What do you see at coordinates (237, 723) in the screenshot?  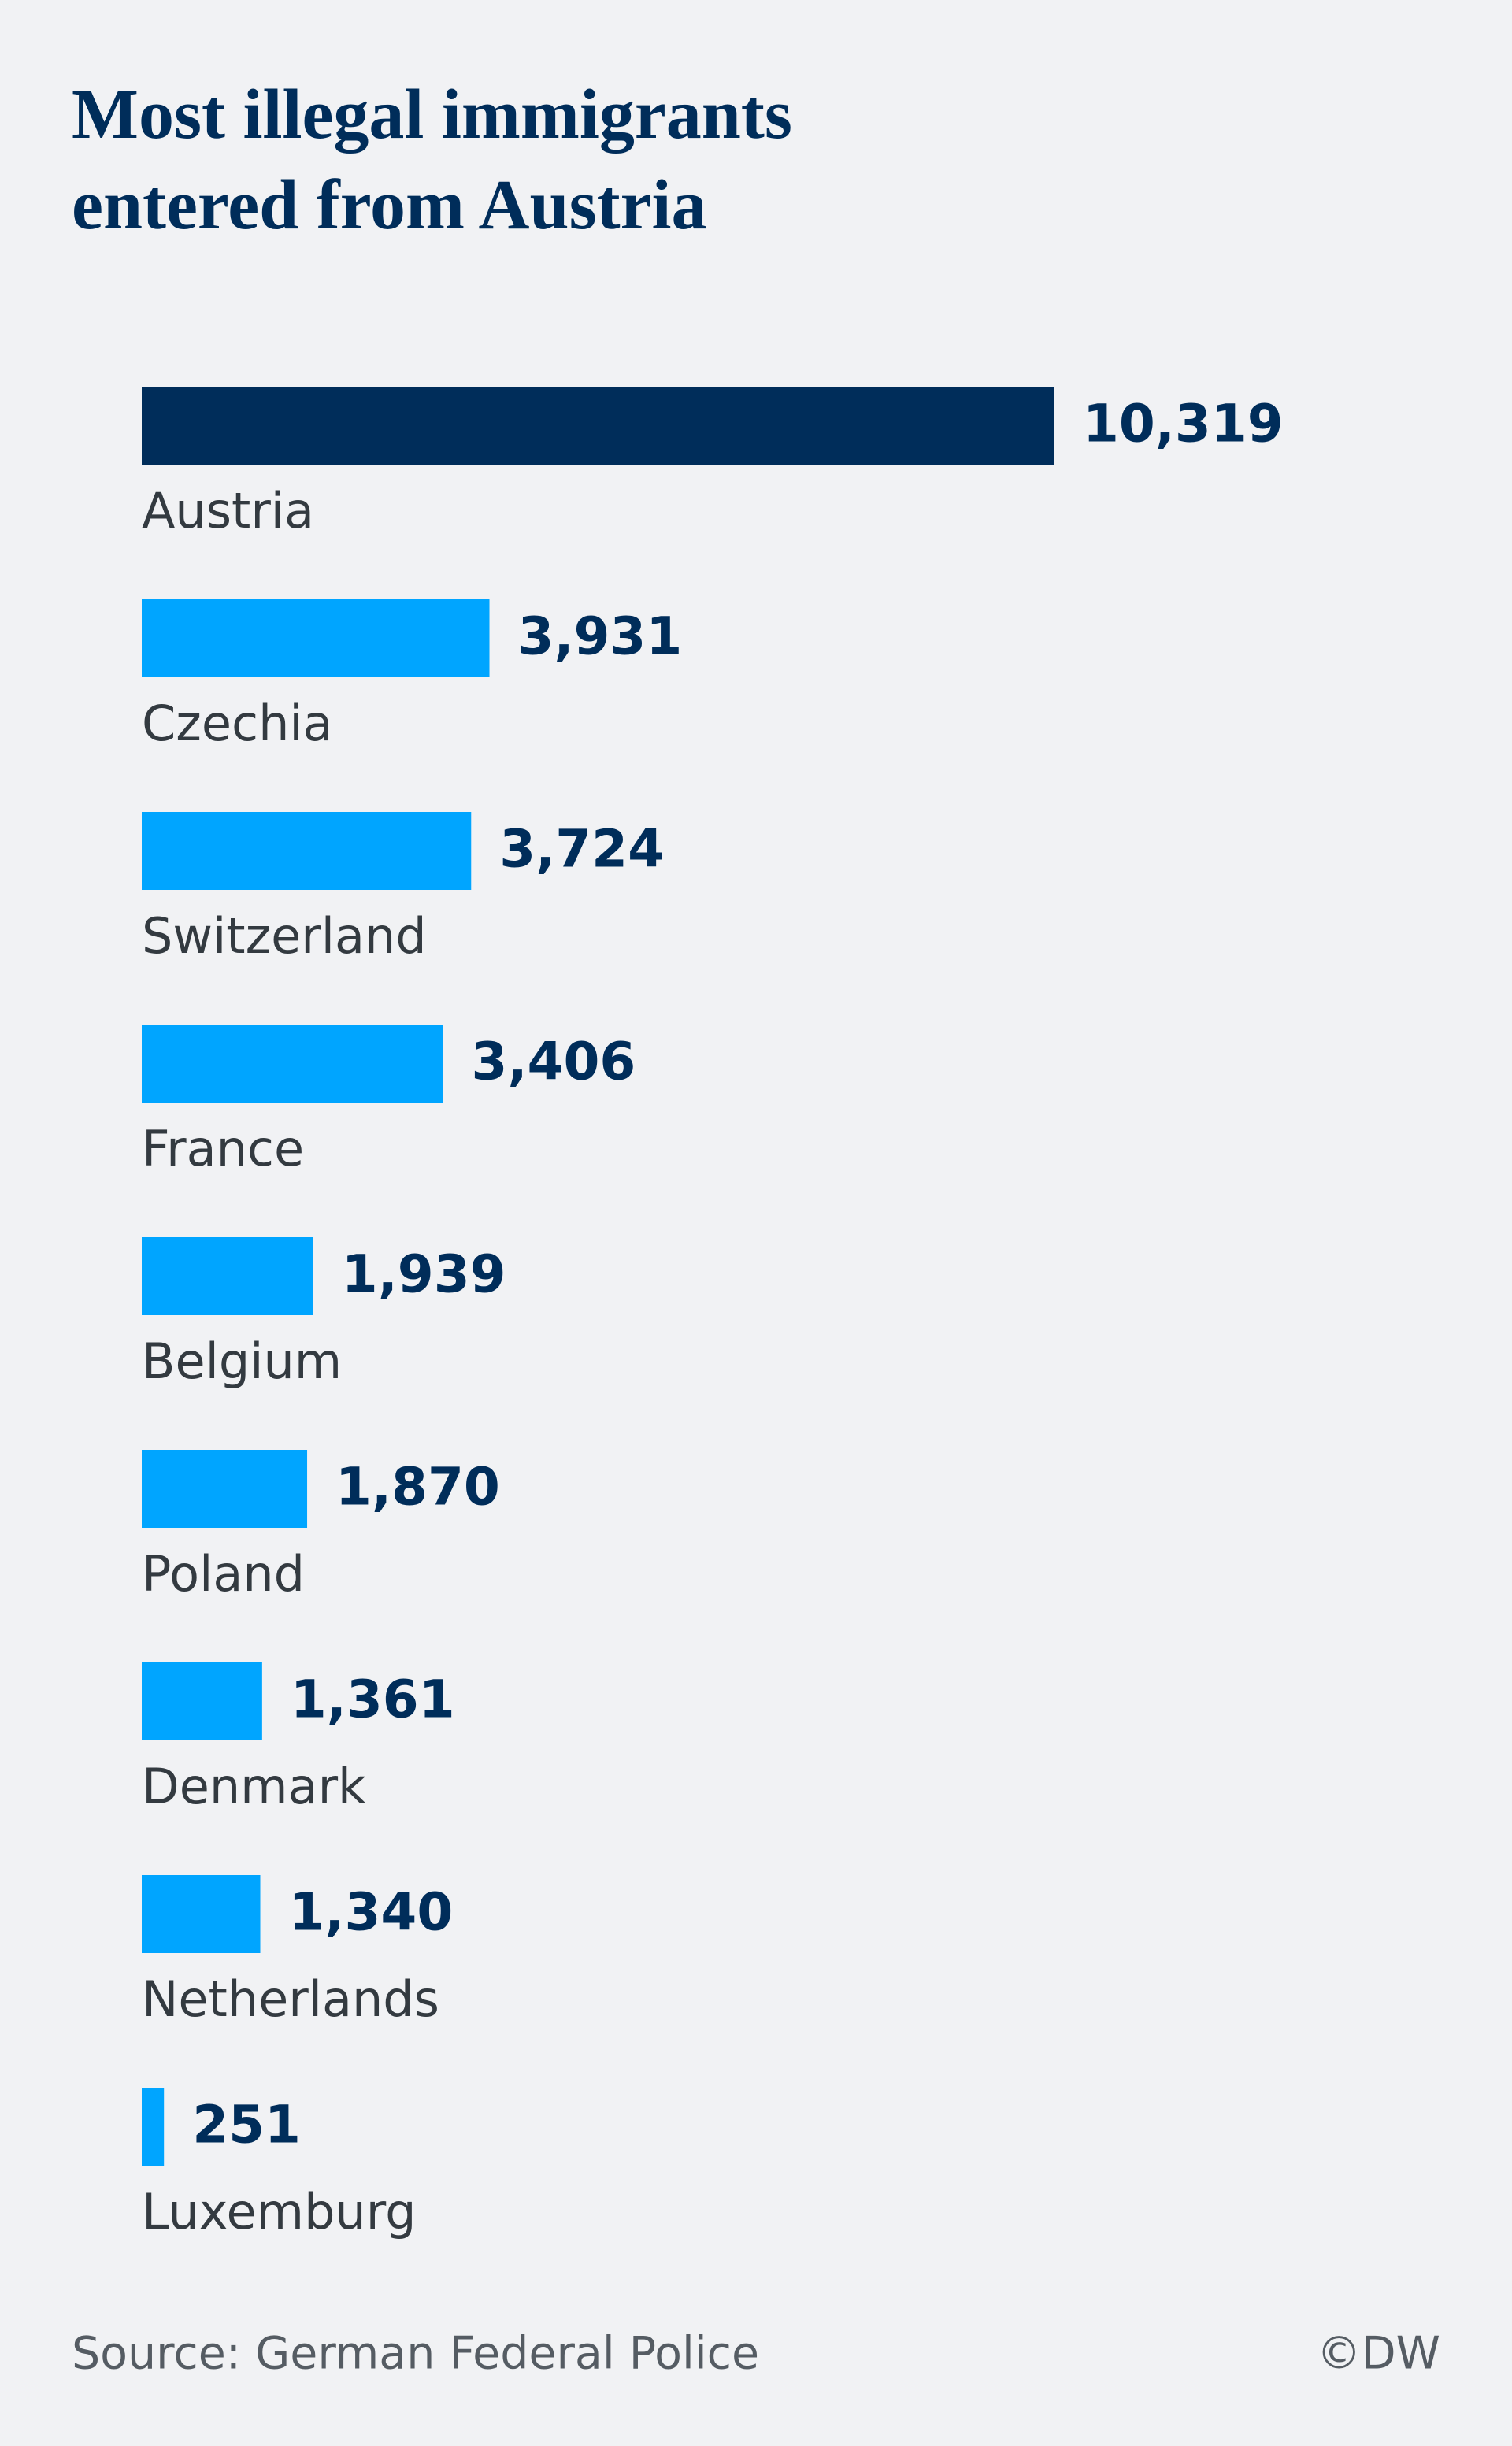 I see `category-label: Czechia` at bounding box center [237, 723].